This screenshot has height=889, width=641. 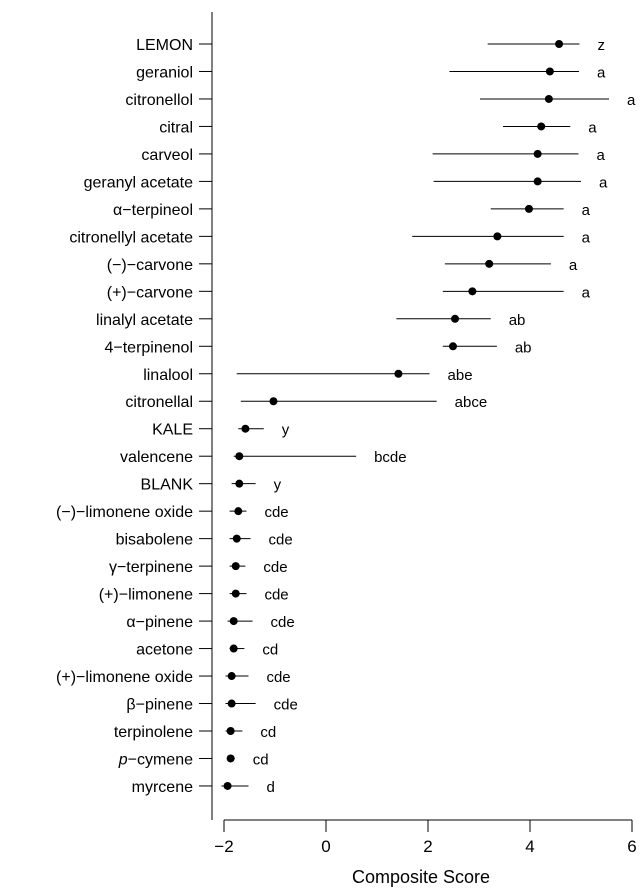 I want to click on y-tick-label: linalool, so click(x=168, y=375).